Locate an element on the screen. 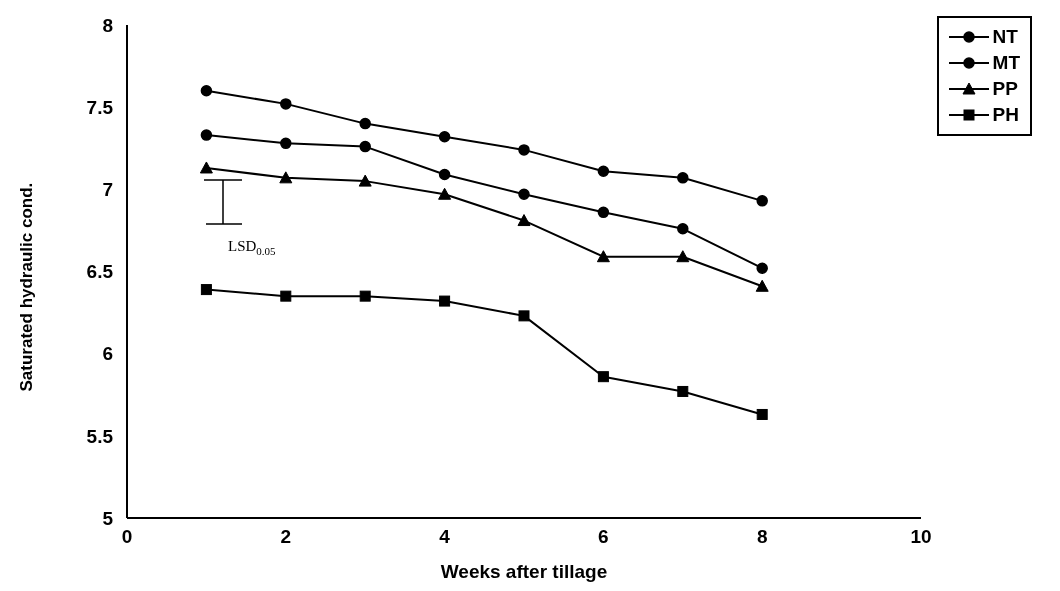  legend-label: NT is located at coordinates (1005, 37).